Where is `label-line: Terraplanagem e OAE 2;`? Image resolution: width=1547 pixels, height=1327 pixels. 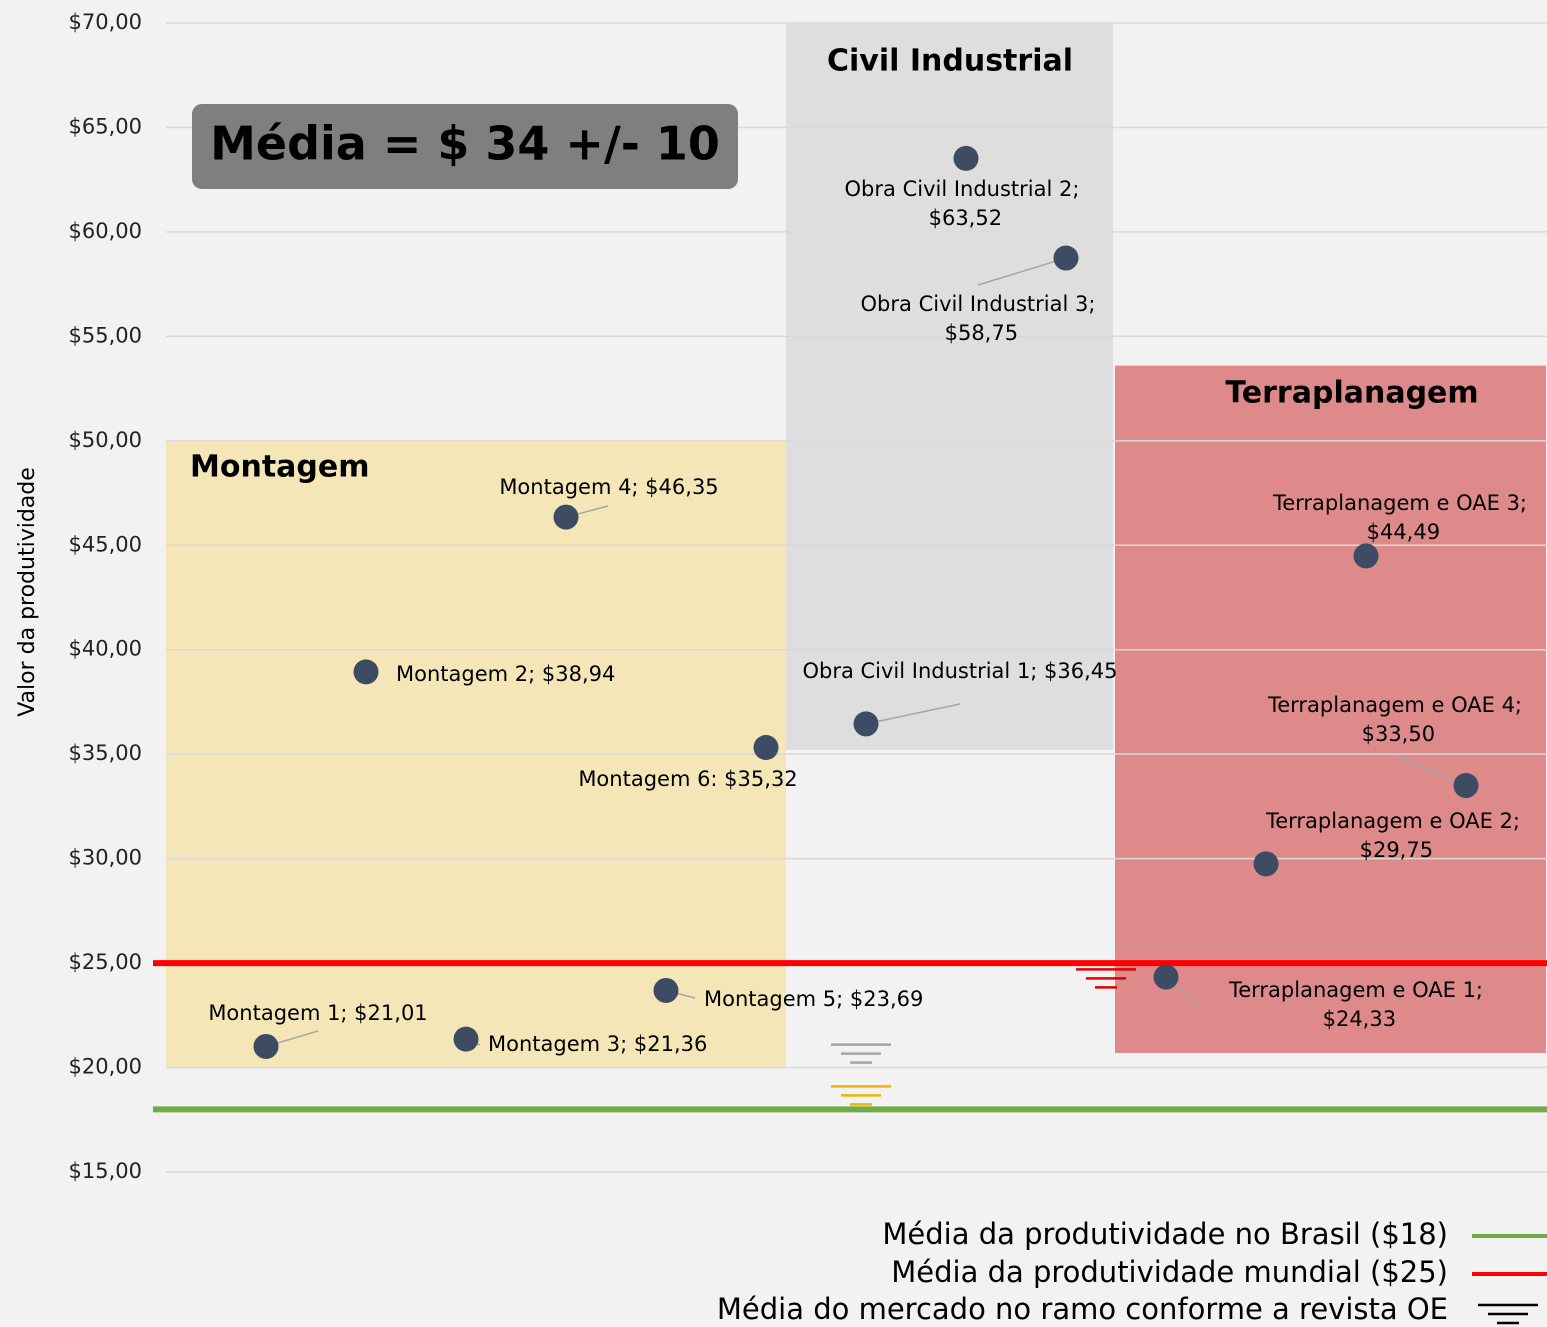 label-line: Terraplanagem e OAE 2; is located at coordinates (1392, 821).